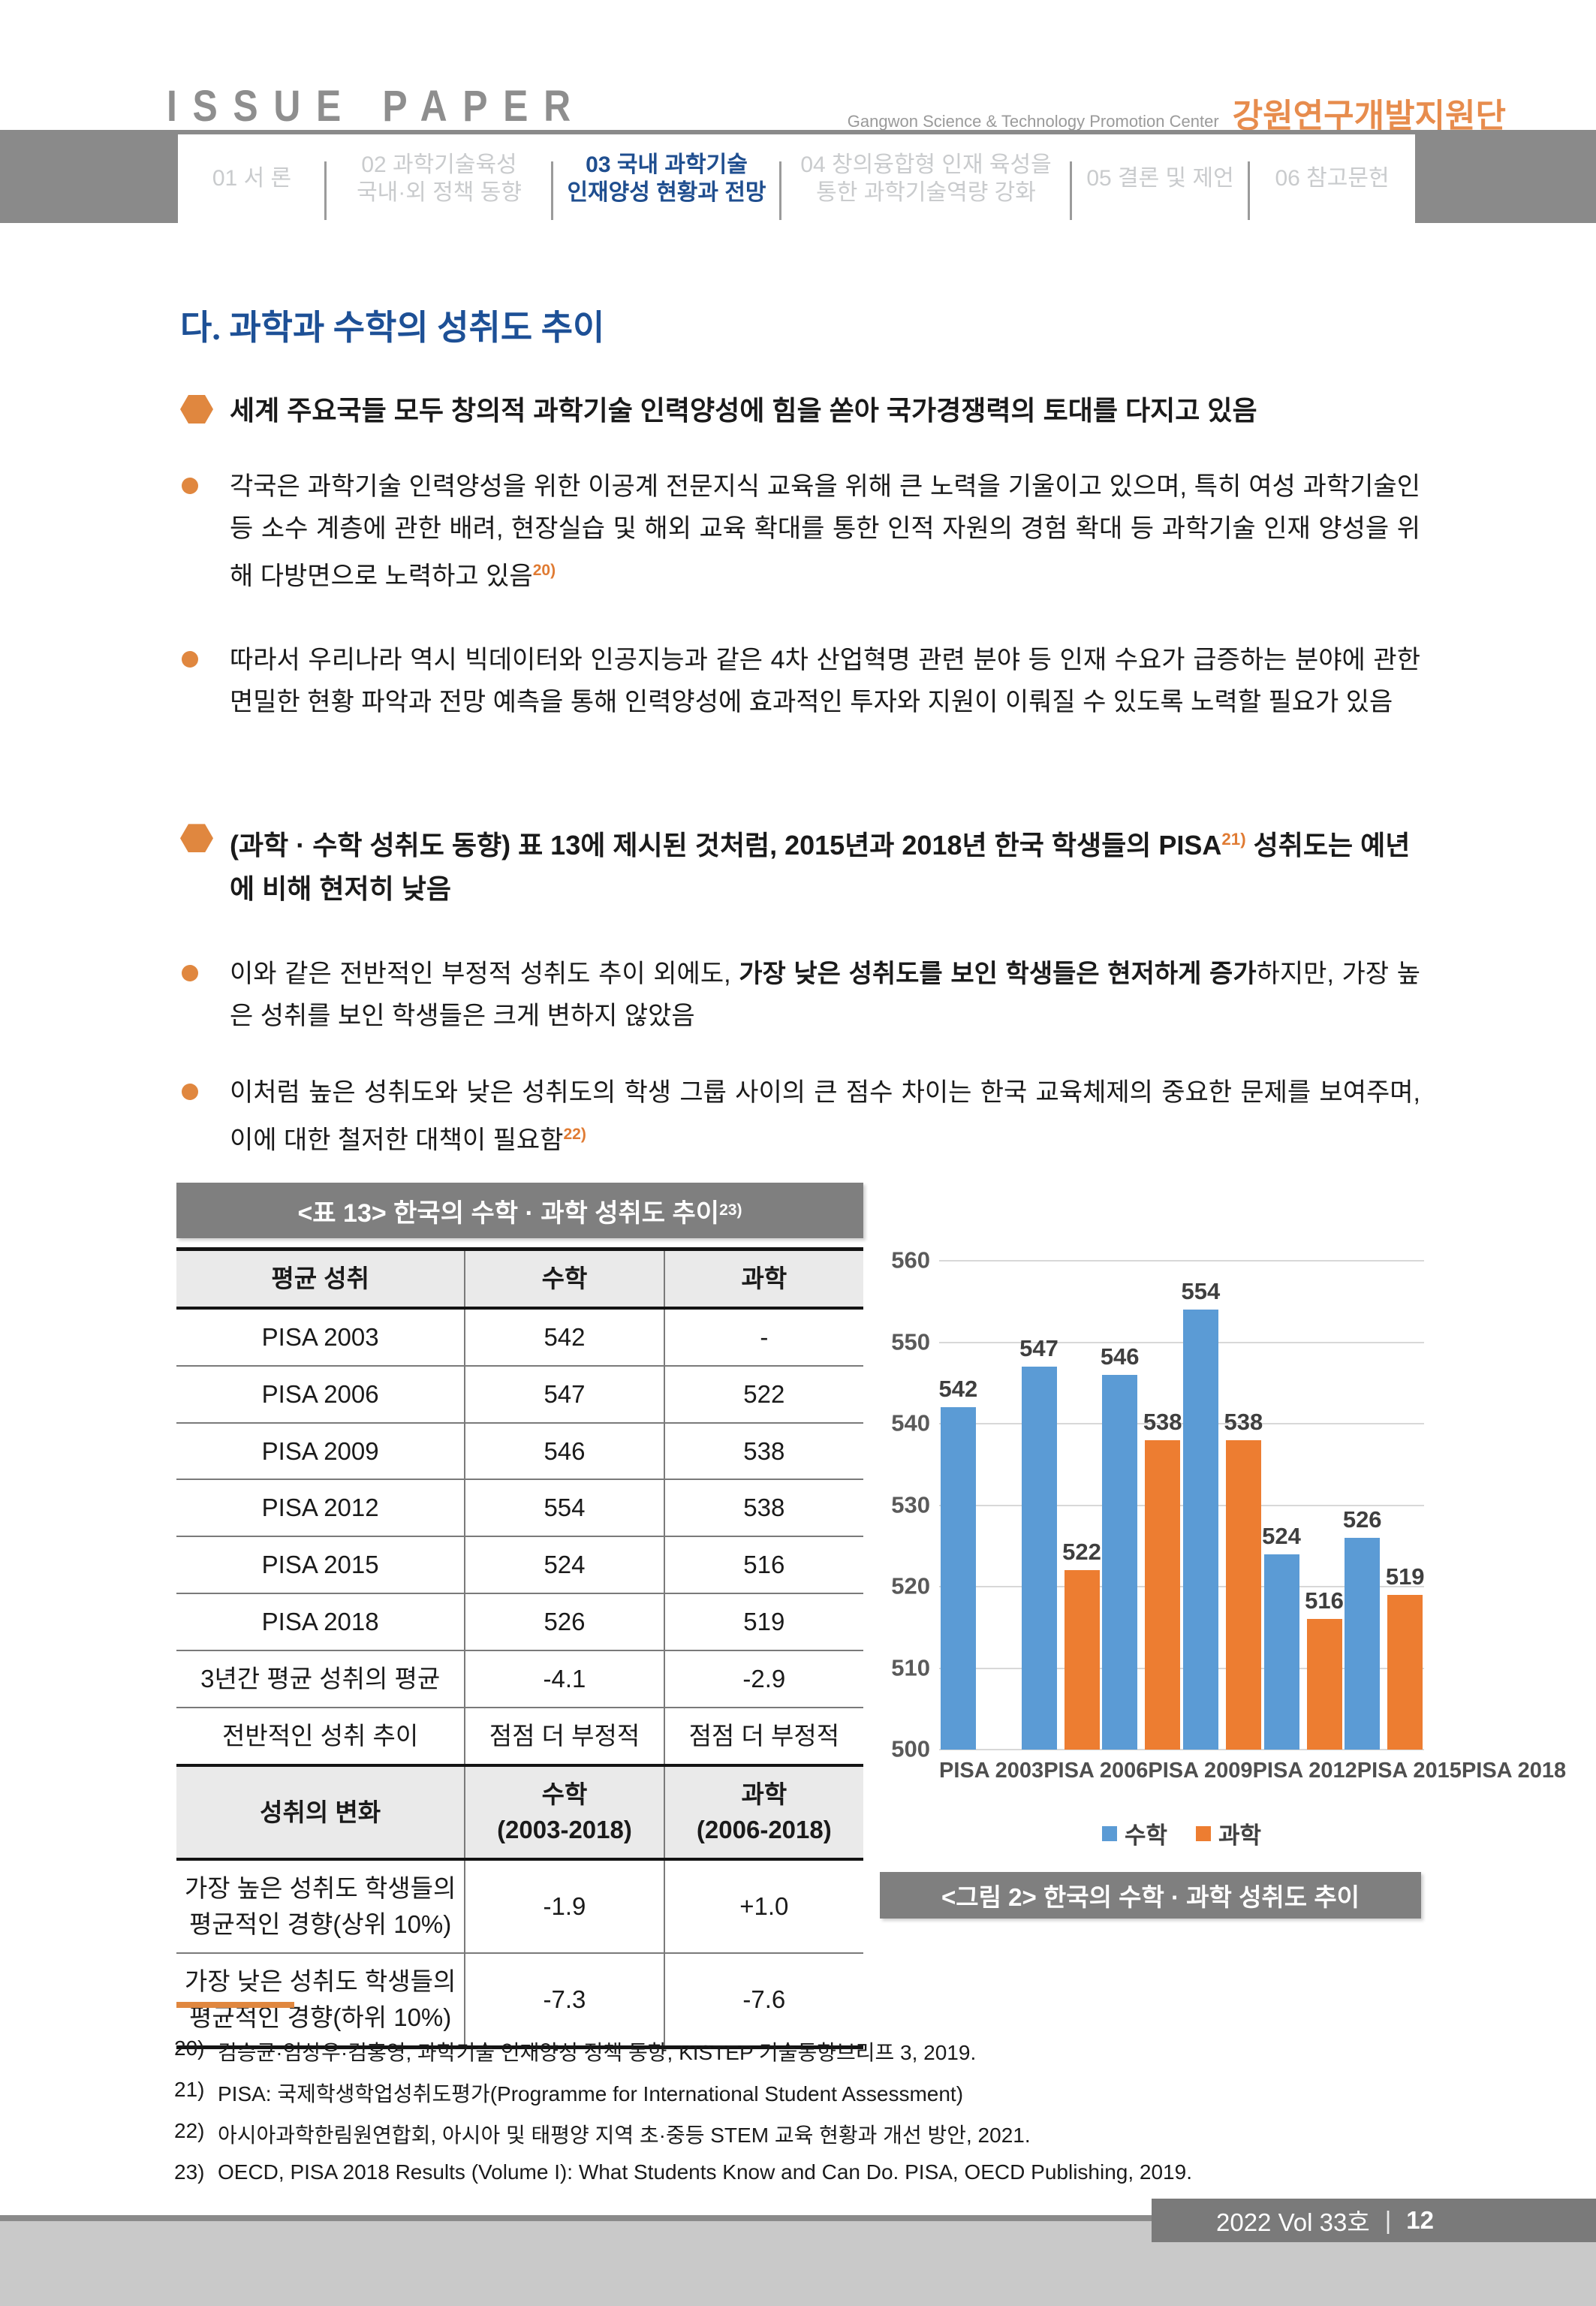  I want to click on bar-column: 538, so click(1162, 1505).